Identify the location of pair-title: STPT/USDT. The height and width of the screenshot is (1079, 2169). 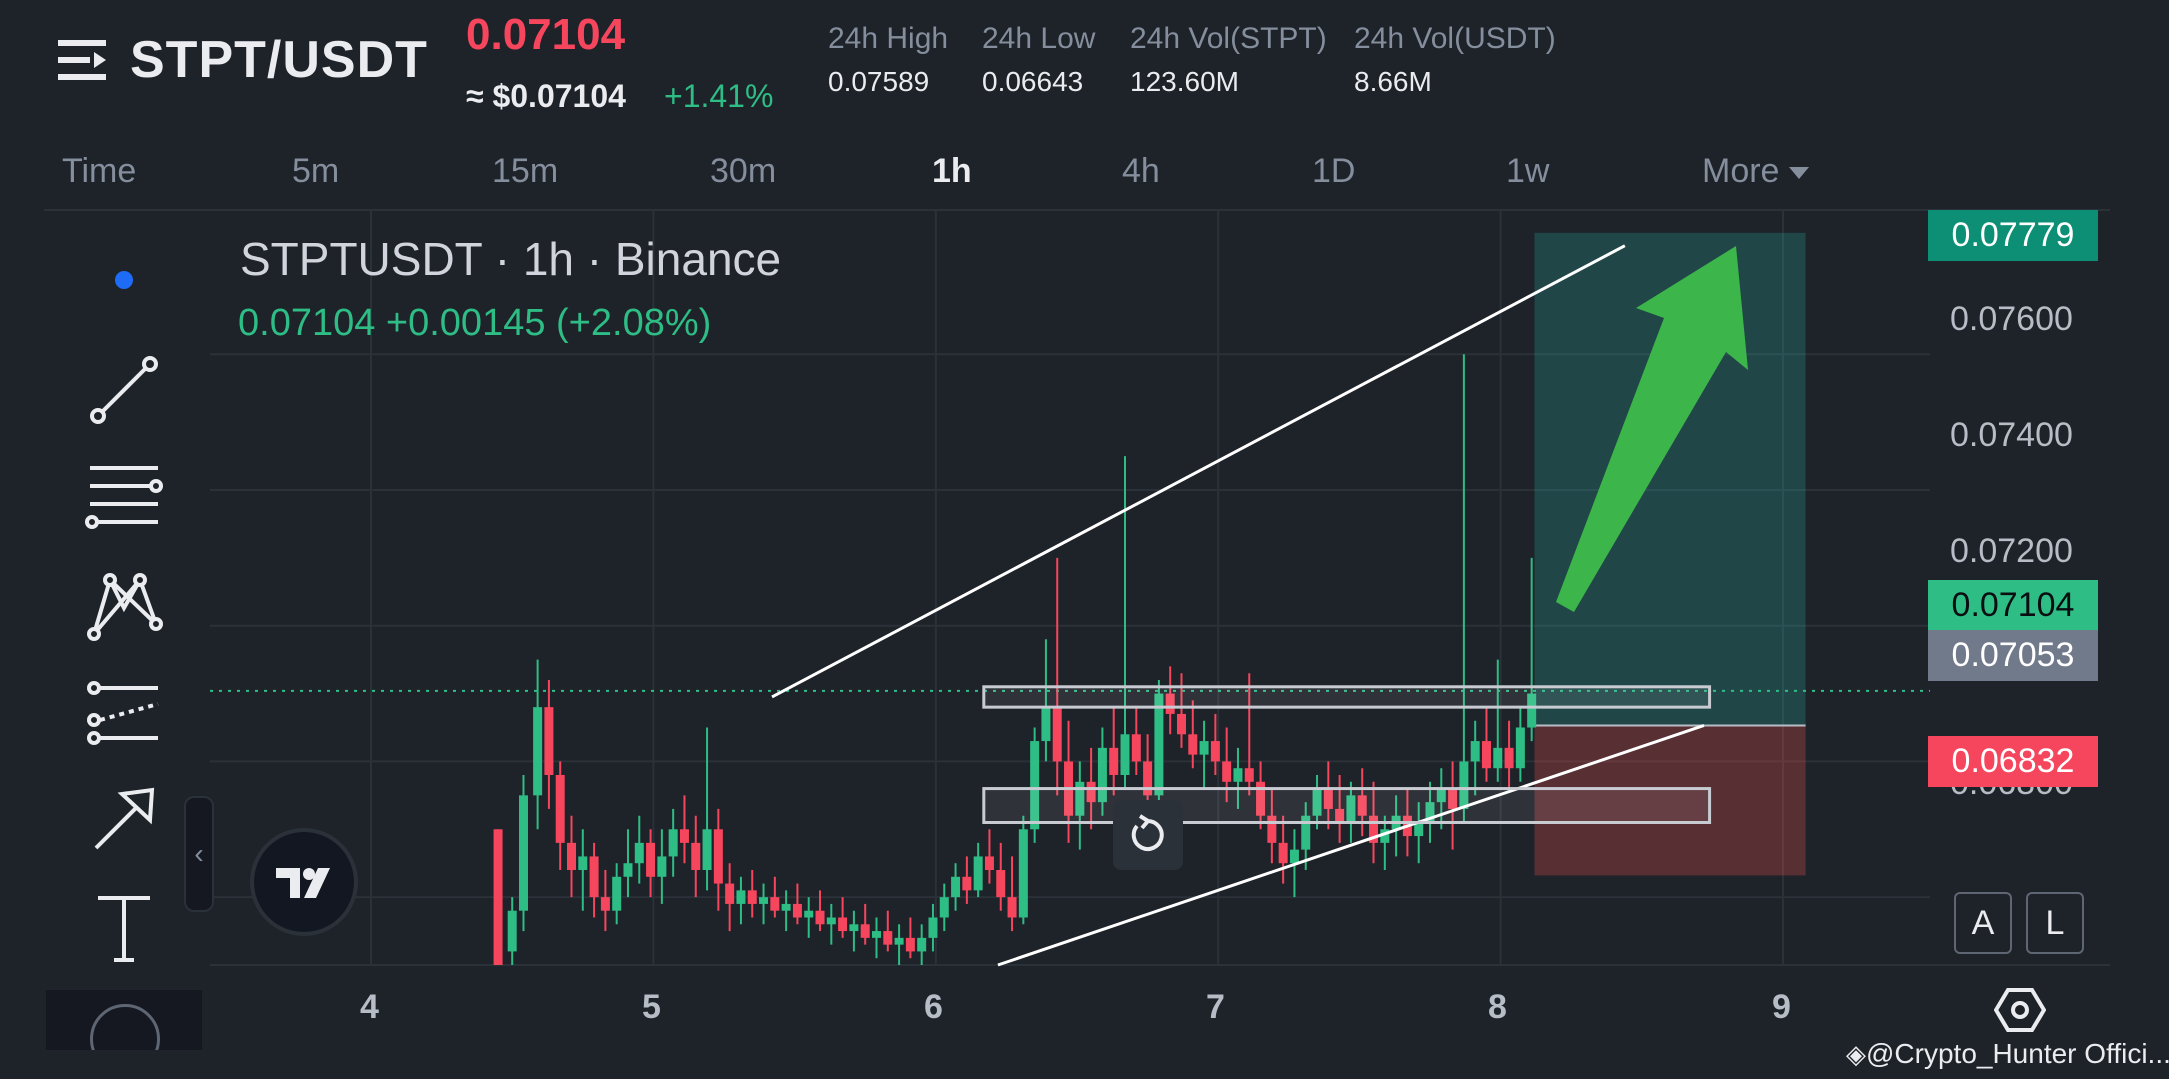
(279, 60).